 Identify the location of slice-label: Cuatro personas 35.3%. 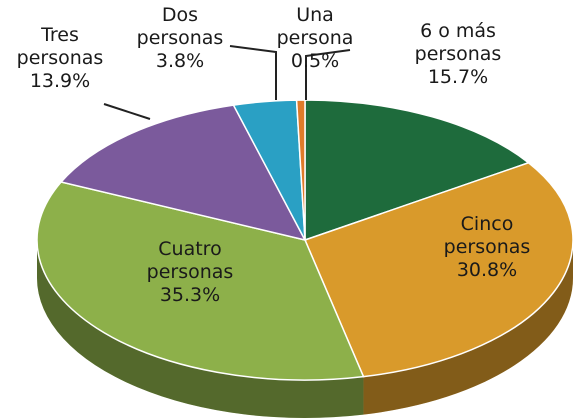
(190, 272).